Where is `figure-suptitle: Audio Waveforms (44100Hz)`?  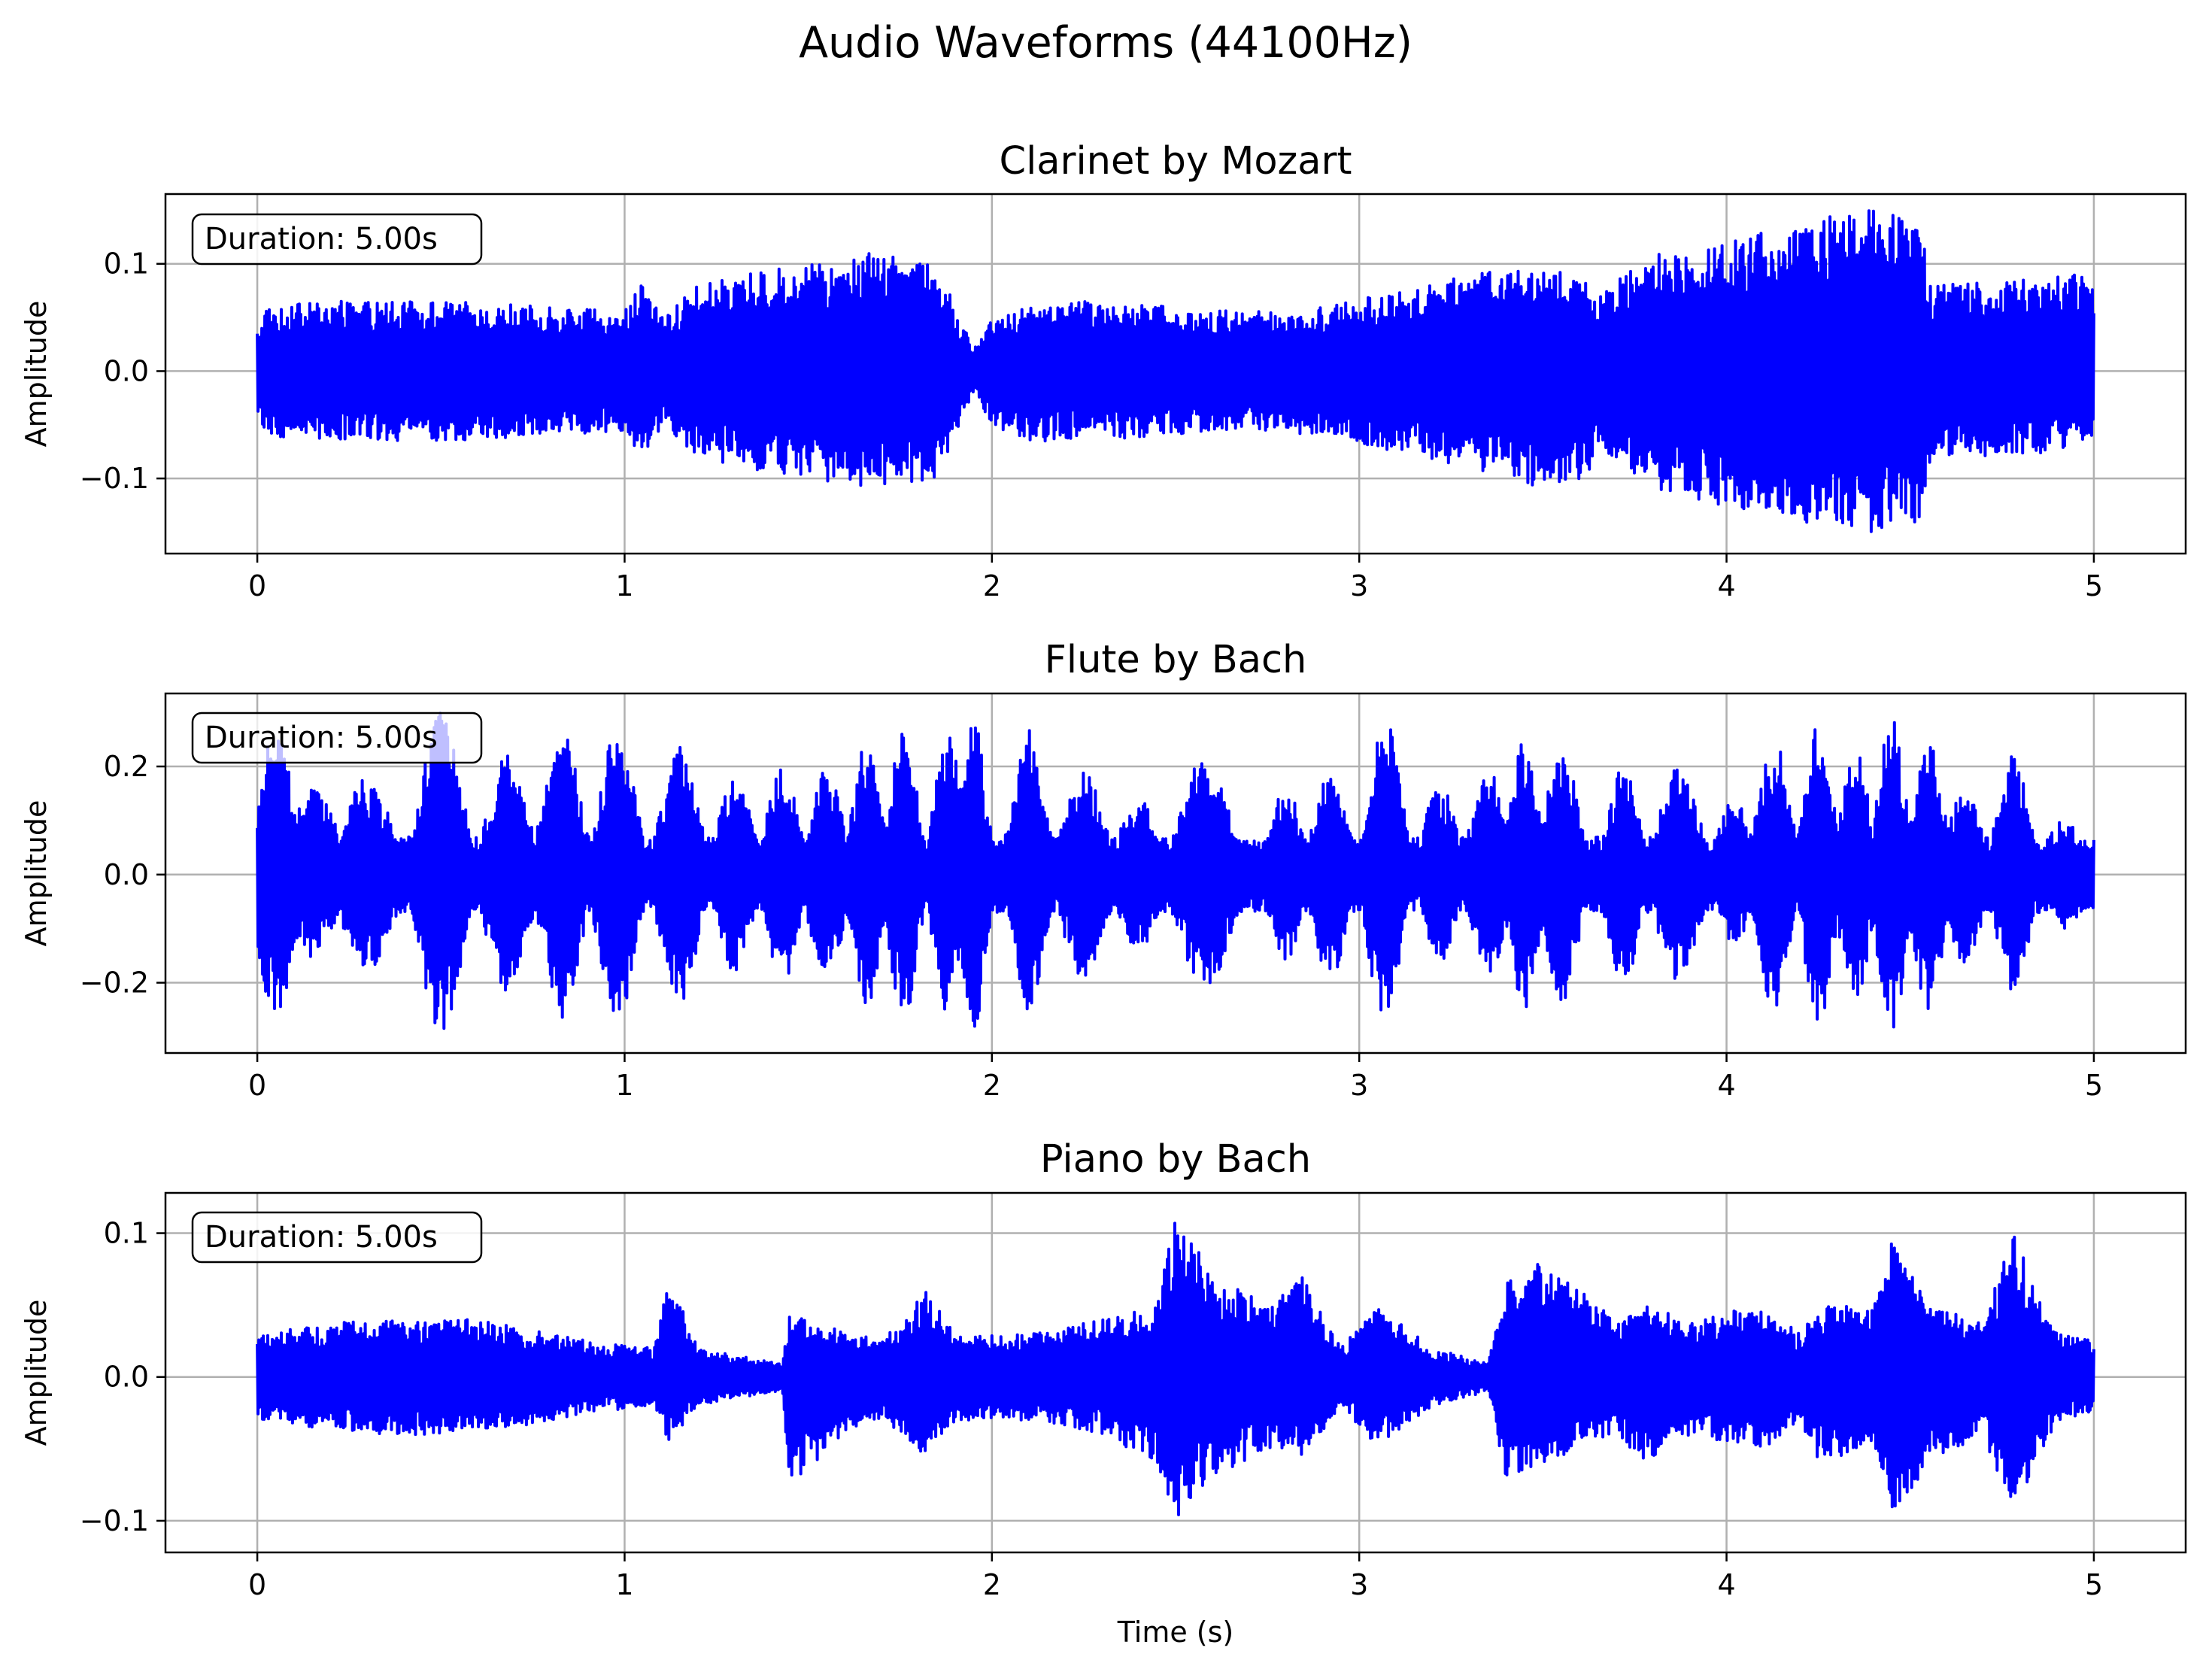 figure-suptitle: Audio Waveforms (44100Hz) is located at coordinates (1105, 43).